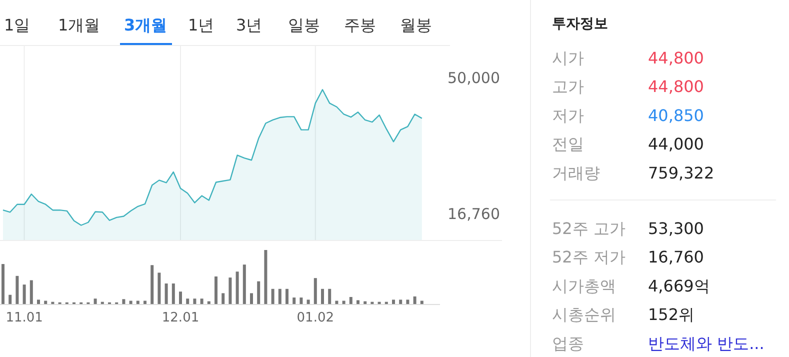 Image resolution: width=789 pixels, height=357 pixels. What do you see at coordinates (201, 25) in the screenshot?
I see `text: 1년` at bounding box center [201, 25].